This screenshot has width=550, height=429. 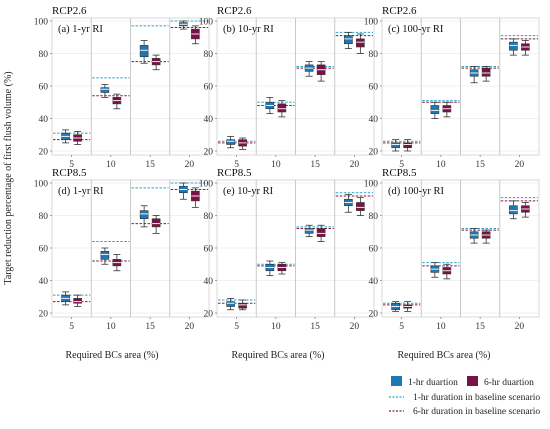 I want to click on legend-label-1hr: 1-hr duartion, so click(x=433, y=383).